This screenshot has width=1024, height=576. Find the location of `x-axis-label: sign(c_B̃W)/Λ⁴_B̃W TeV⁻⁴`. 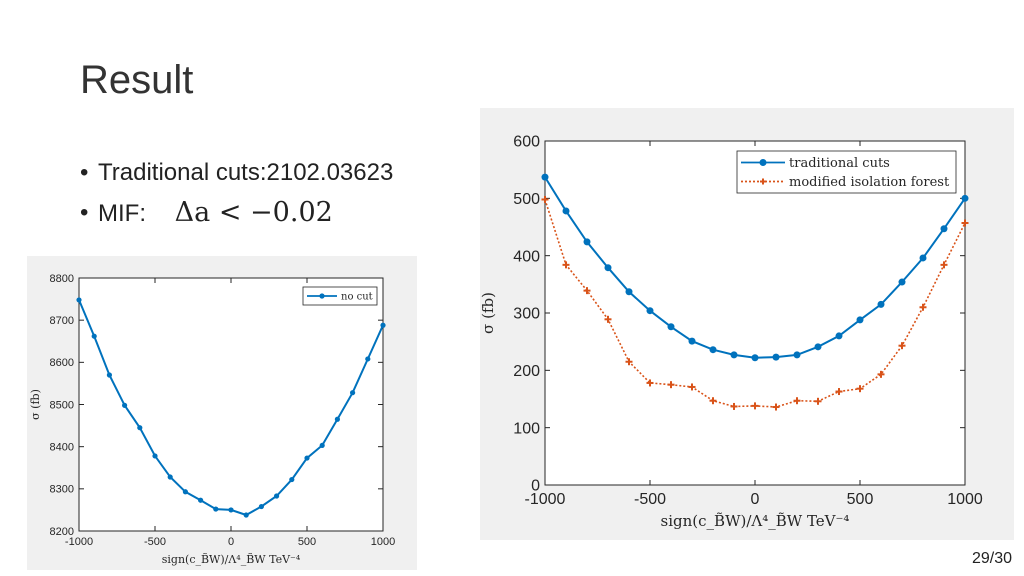

x-axis-label: sign(c_B̃W)/Λ⁴_B̃W TeV⁻⁴ is located at coordinates (755, 521).